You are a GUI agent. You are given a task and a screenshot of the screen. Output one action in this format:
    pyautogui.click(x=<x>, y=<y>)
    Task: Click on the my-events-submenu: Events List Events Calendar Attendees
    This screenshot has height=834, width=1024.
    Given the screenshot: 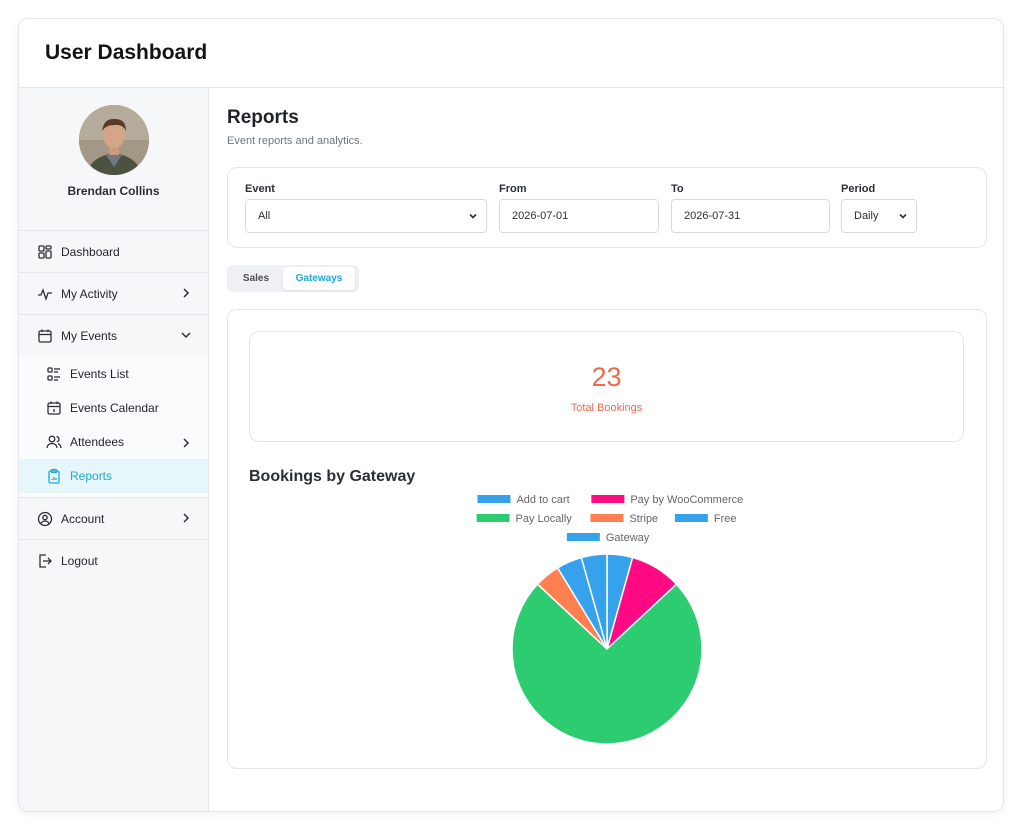 What is the action you would take?
    pyautogui.click(x=113, y=427)
    